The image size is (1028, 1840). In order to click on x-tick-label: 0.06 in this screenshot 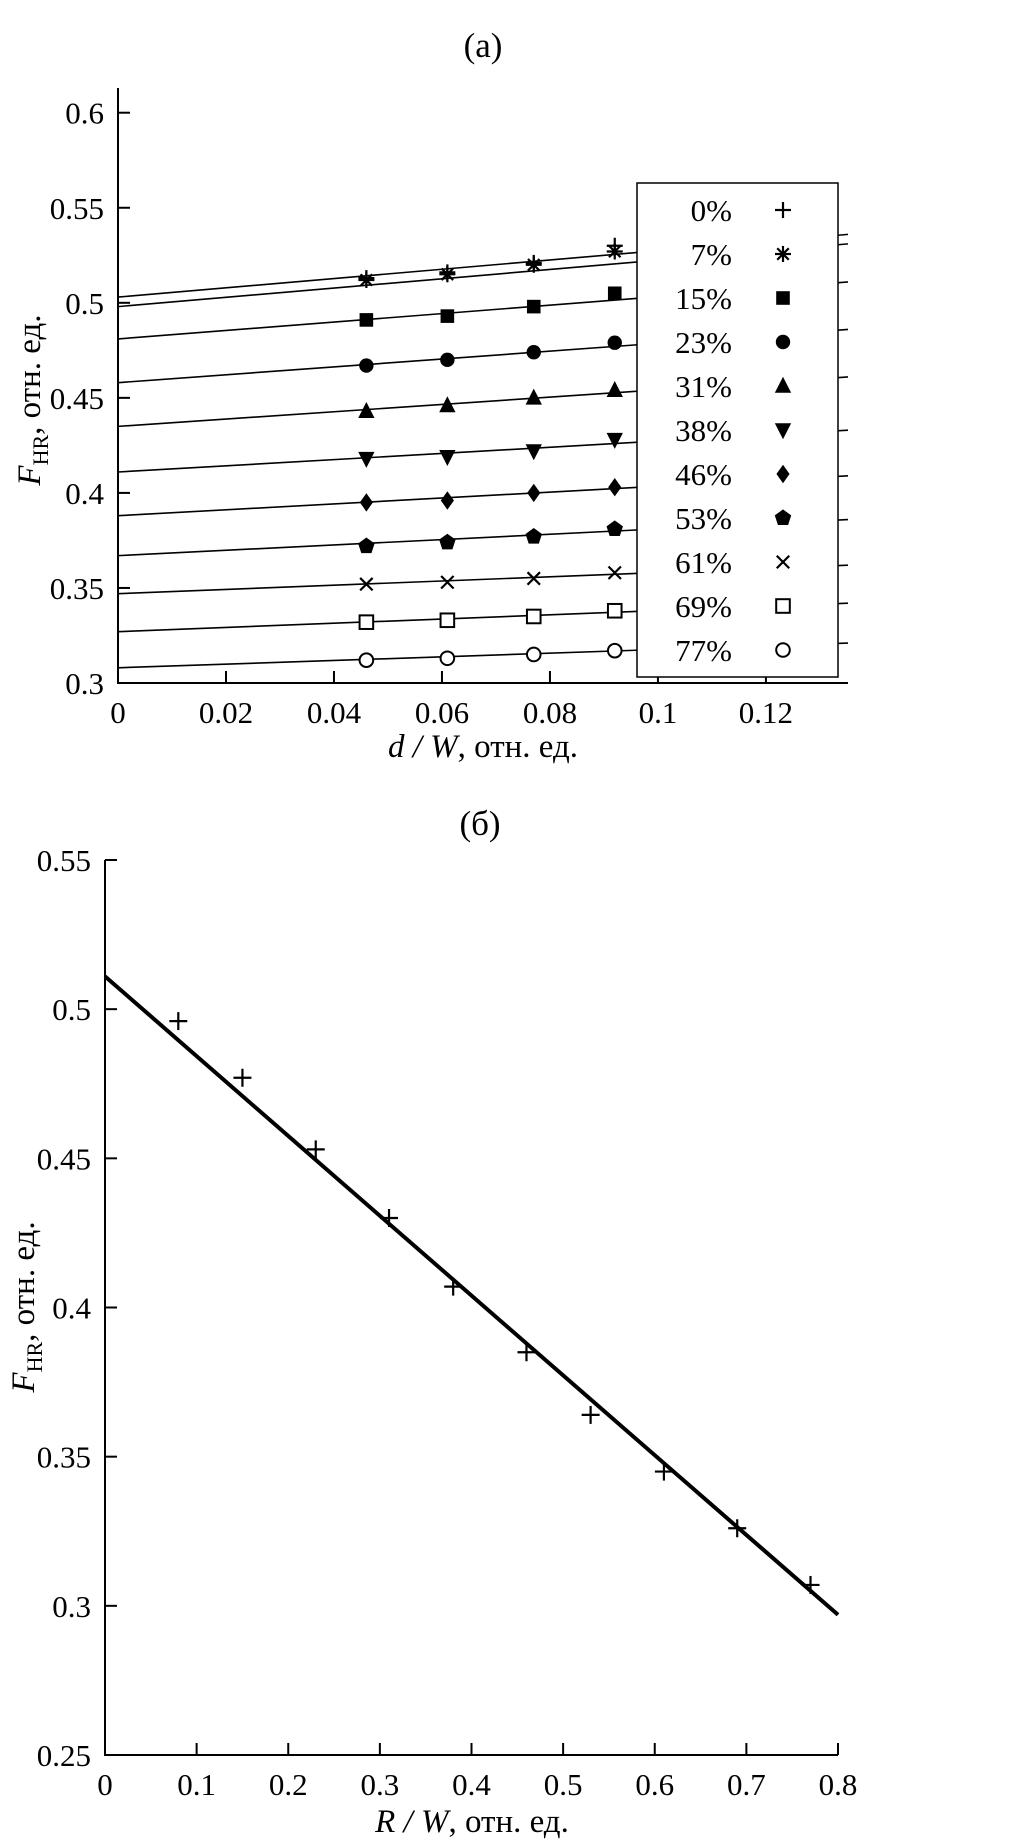, I will do `click(442, 712)`.